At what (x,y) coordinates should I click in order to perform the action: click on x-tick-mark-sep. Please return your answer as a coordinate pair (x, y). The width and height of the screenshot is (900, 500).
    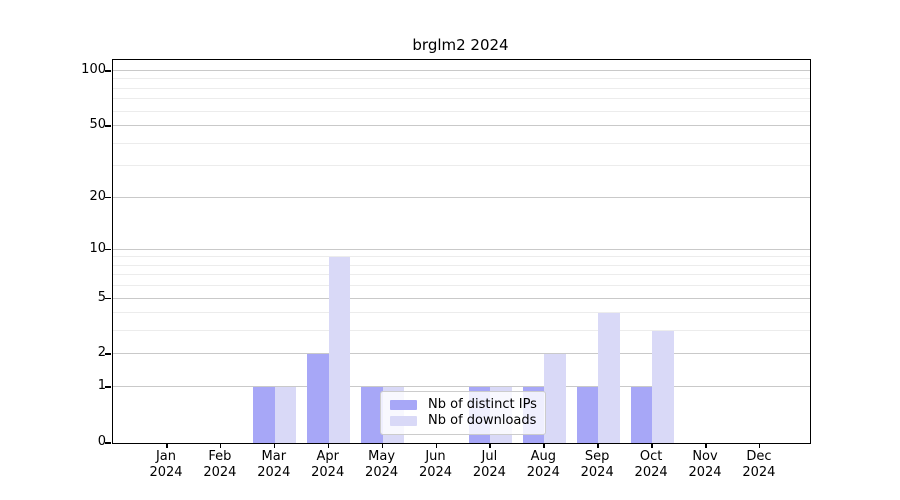
    Looking at the image, I should click on (598, 445).